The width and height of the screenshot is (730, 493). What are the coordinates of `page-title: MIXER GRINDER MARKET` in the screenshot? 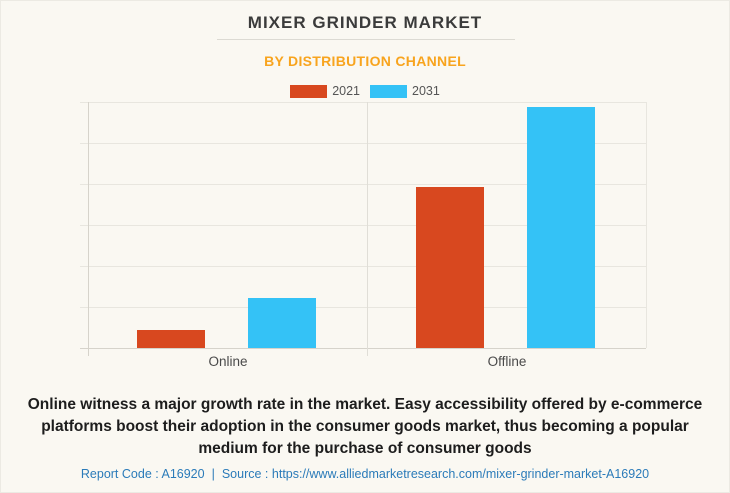 It's located at (365, 22).